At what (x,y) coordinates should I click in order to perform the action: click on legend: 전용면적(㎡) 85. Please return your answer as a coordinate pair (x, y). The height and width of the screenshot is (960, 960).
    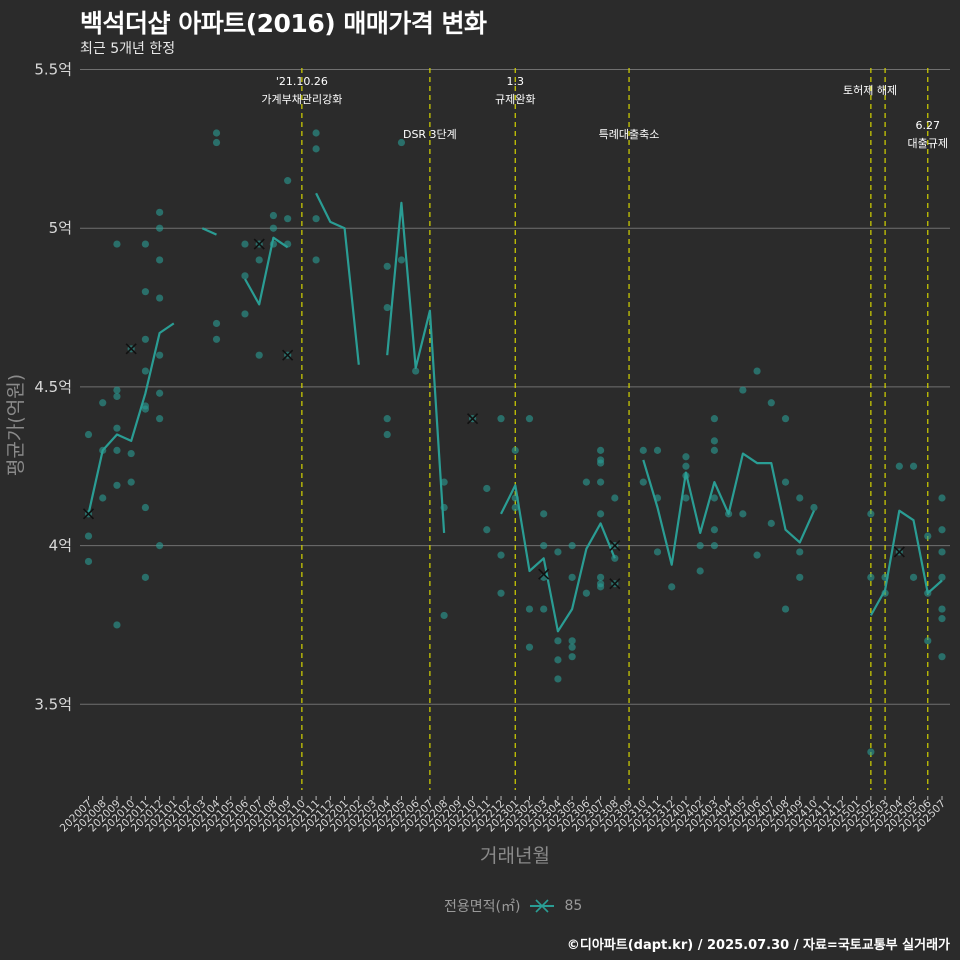
    Looking at the image, I should click on (513, 906).